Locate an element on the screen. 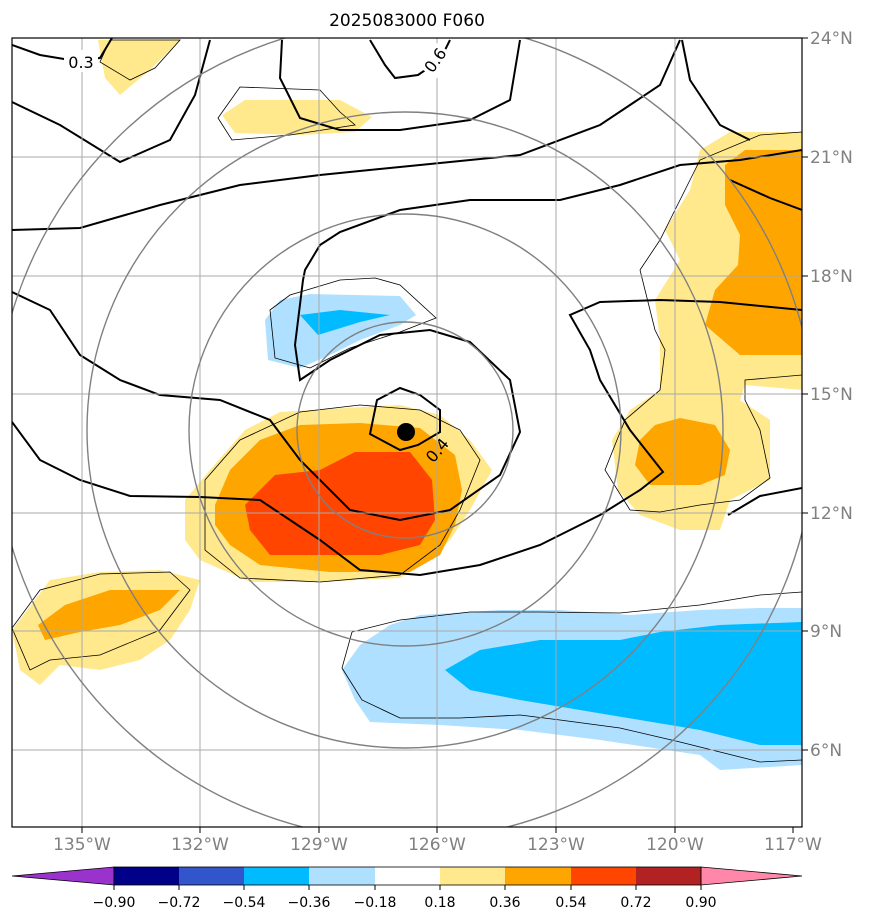 Image resolution: width=873 pixels, height=924 pixels. lat-label-6n: 6°N is located at coordinates (826, 751).